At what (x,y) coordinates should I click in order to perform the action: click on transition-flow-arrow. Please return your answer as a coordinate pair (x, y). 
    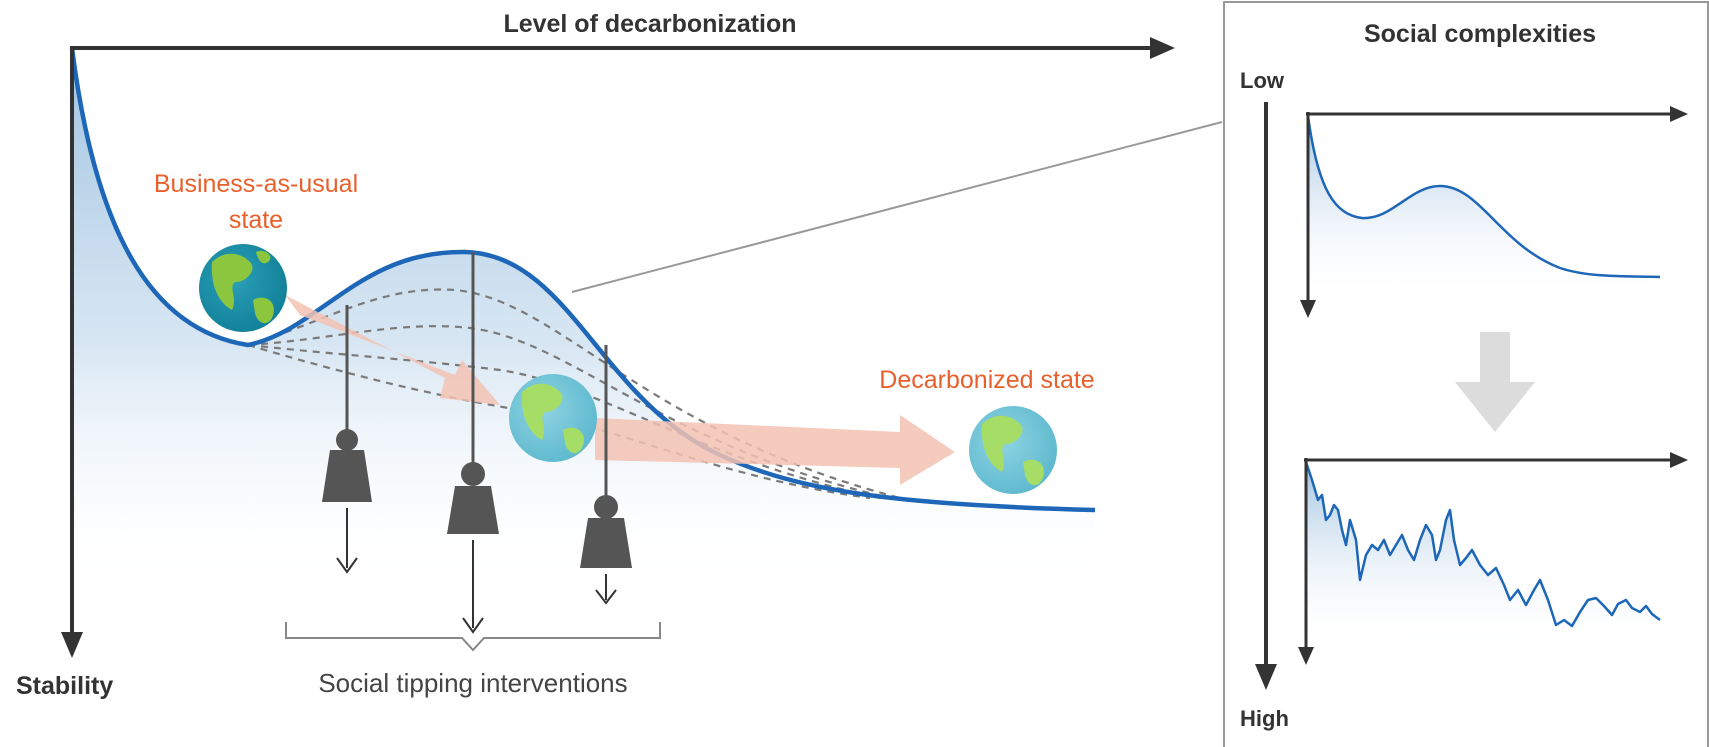
    Looking at the image, I should click on (620, 390).